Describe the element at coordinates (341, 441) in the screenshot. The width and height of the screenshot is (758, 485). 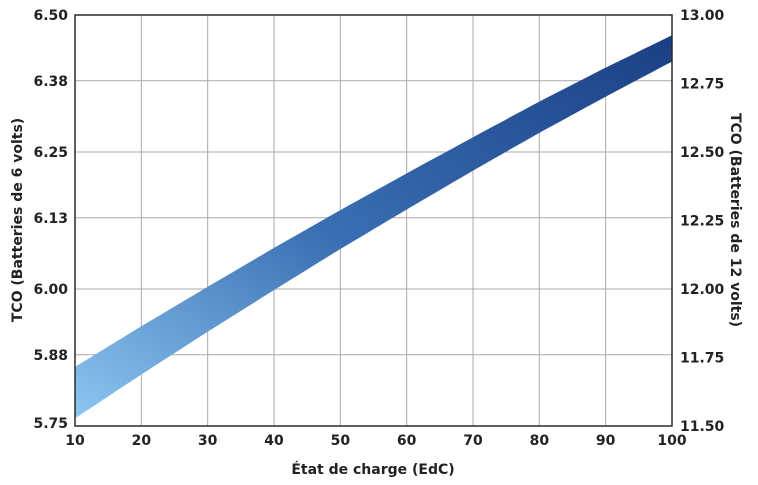
I see `x-tick-label: 50` at that location.